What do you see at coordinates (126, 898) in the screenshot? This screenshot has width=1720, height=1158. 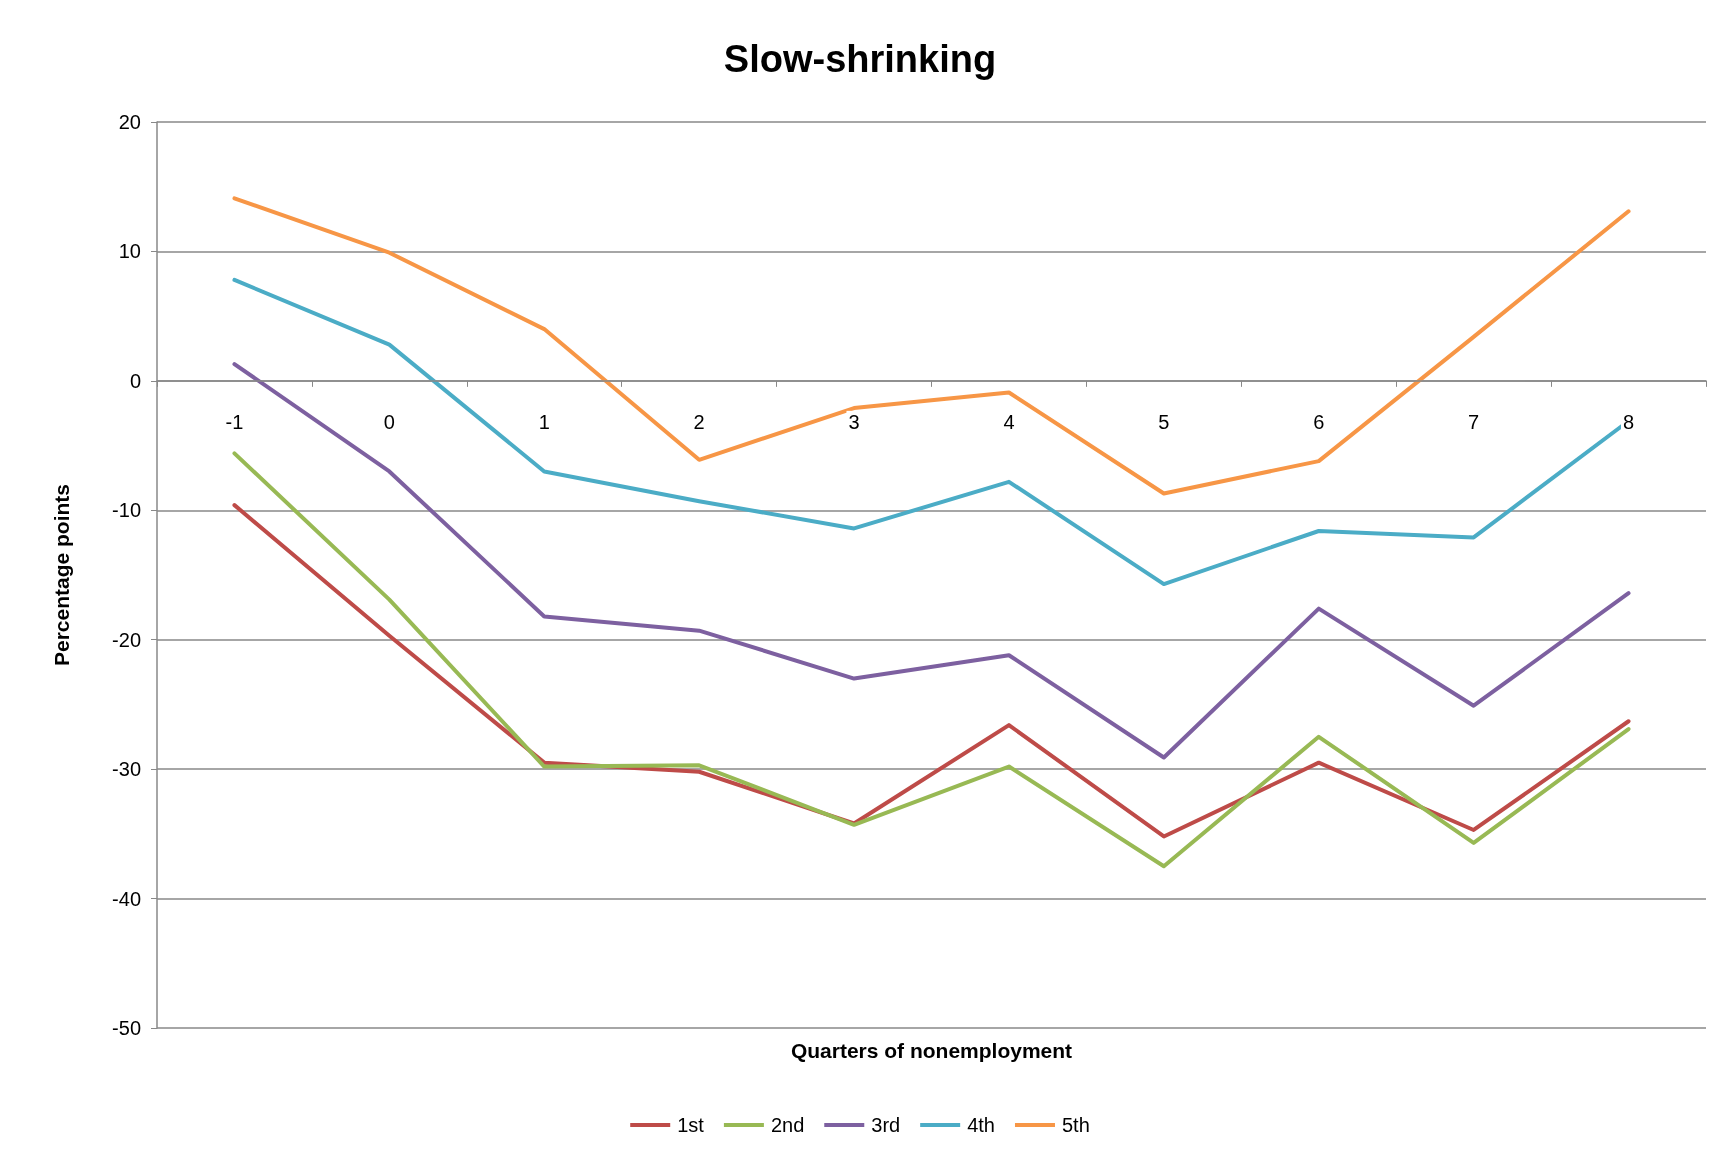 I see `y-tick-label: -40` at bounding box center [126, 898].